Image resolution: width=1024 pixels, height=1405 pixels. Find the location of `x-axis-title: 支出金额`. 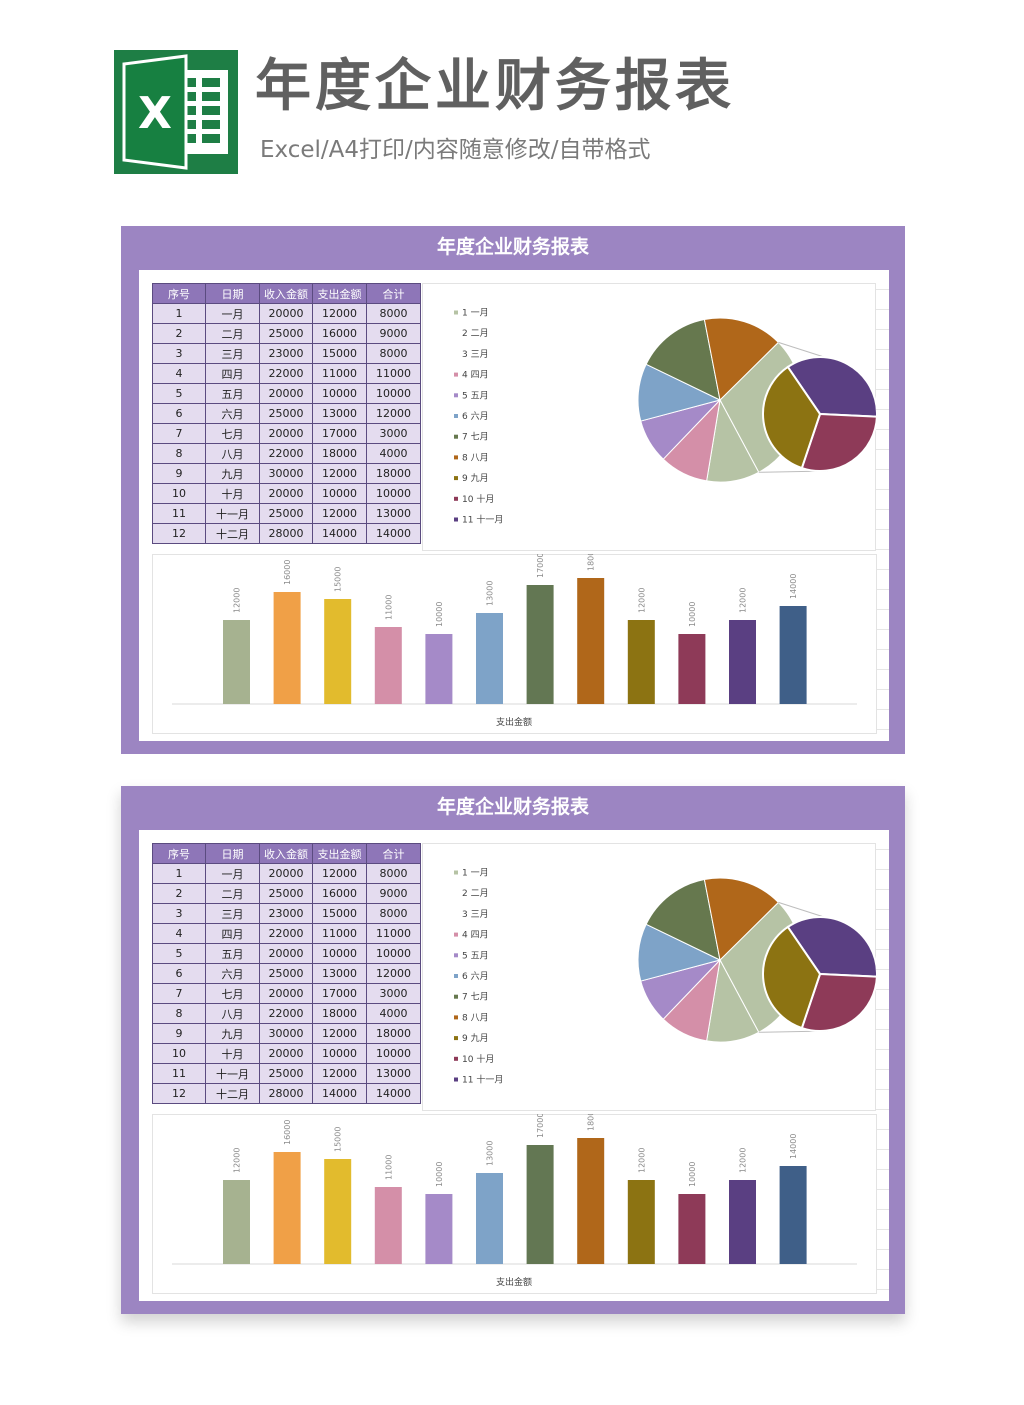

x-axis-title: 支出金额 is located at coordinates (514, 1282).